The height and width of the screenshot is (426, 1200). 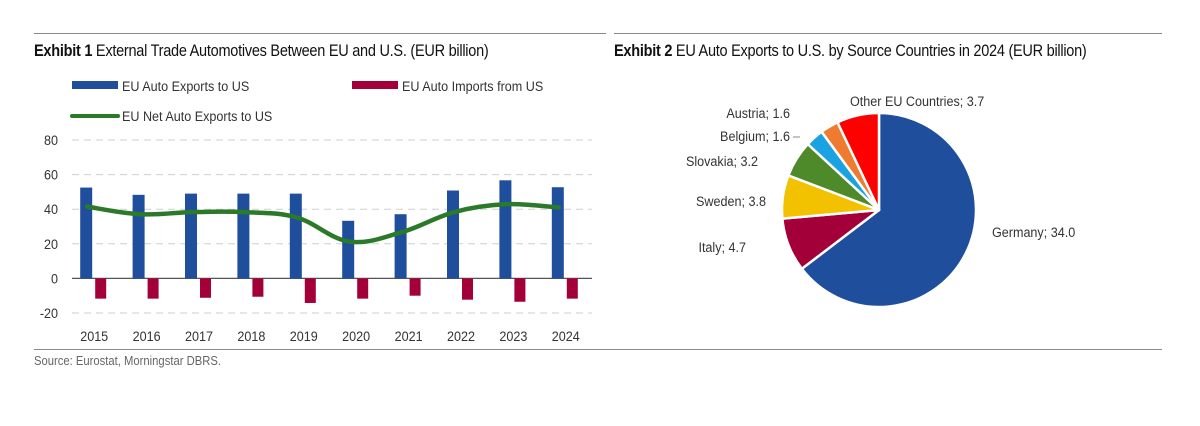 What do you see at coordinates (51, 175) in the screenshot?
I see `y-tick-label: 60` at bounding box center [51, 175].